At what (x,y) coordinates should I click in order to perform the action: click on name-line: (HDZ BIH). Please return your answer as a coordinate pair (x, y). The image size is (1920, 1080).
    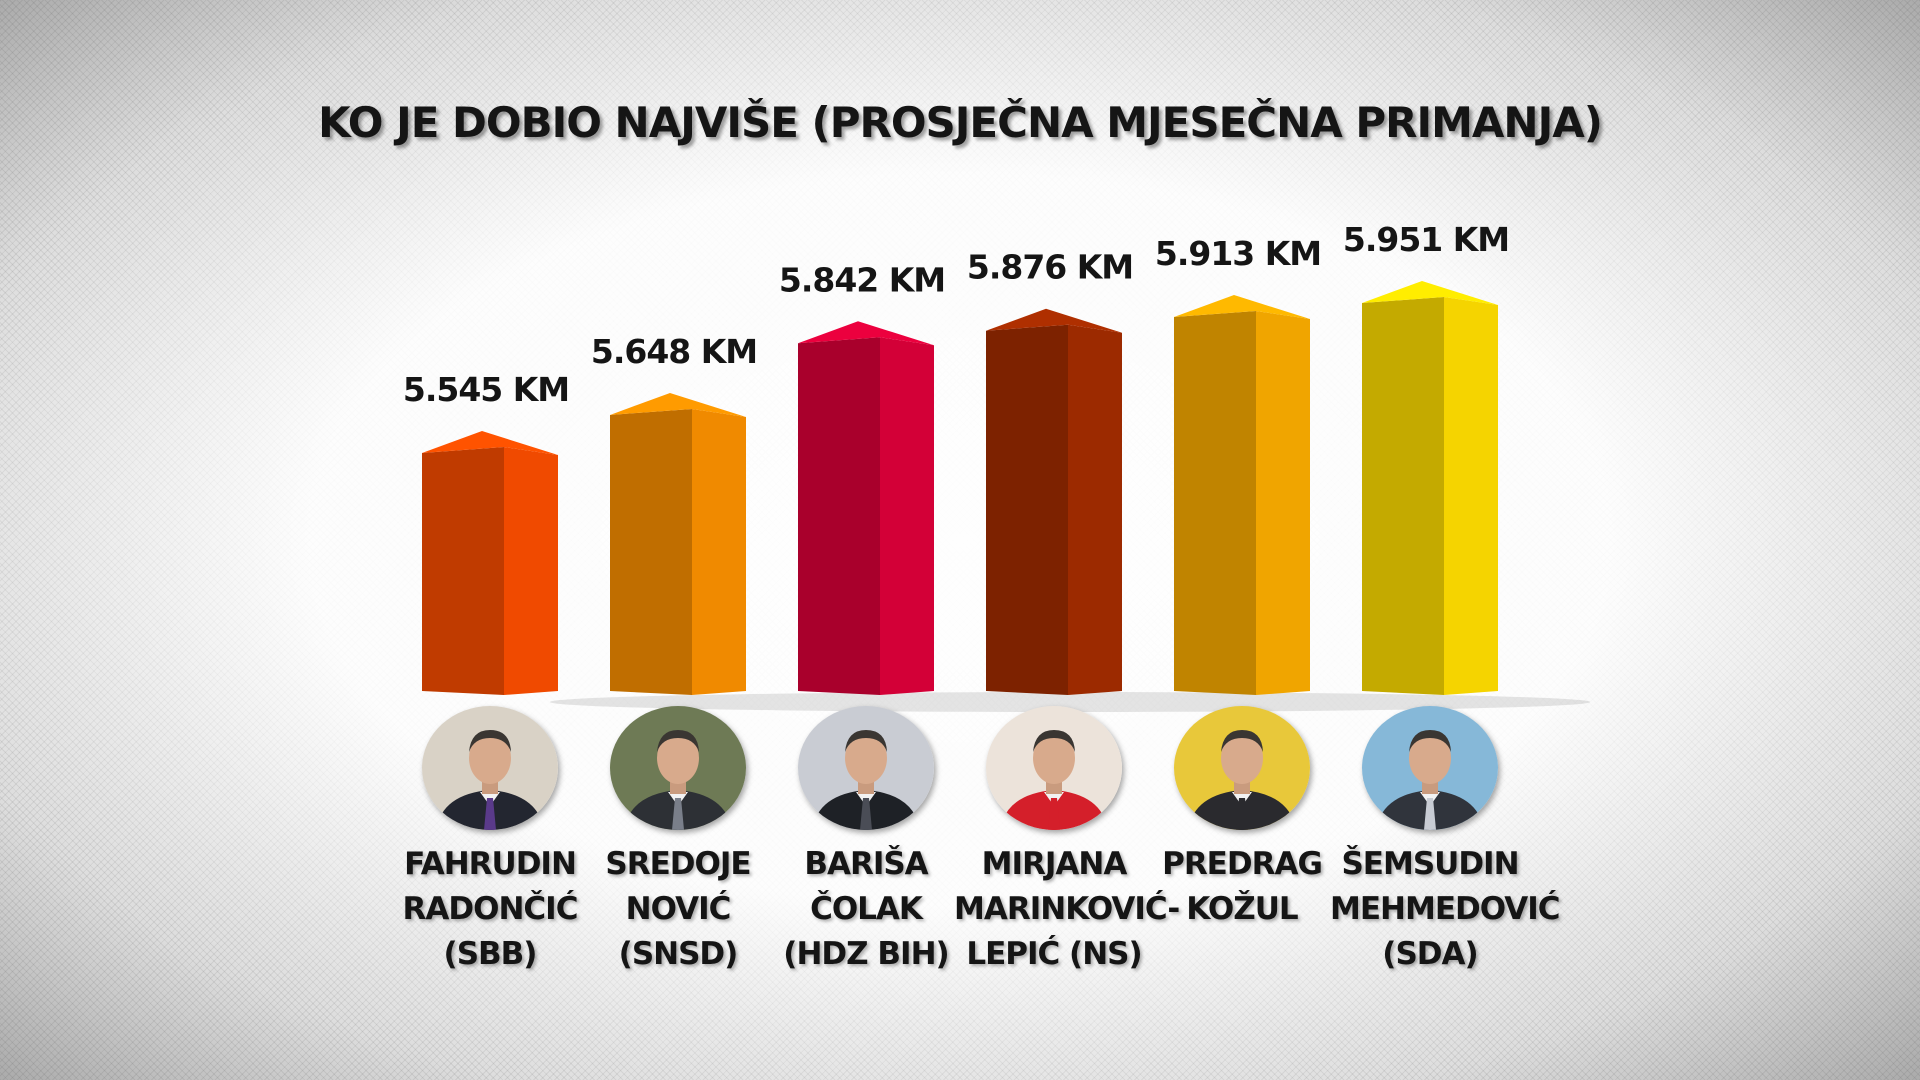
    Looking at the image, I should click on (866, 954).